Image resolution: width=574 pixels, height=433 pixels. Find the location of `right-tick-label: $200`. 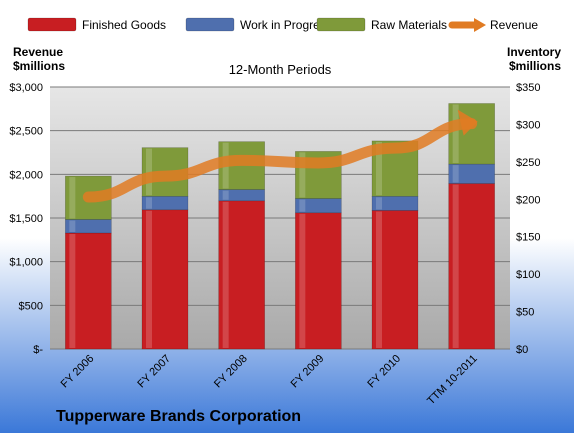

right-tick-label: $200 is located at coordinates (528, 200).